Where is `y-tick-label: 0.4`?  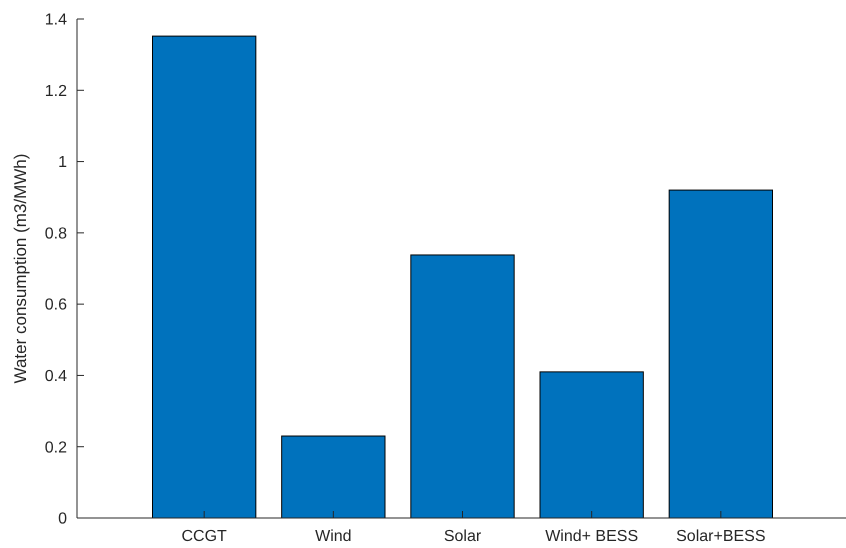 y-tick-label: 0.4 is located at coordinates (56, 377).